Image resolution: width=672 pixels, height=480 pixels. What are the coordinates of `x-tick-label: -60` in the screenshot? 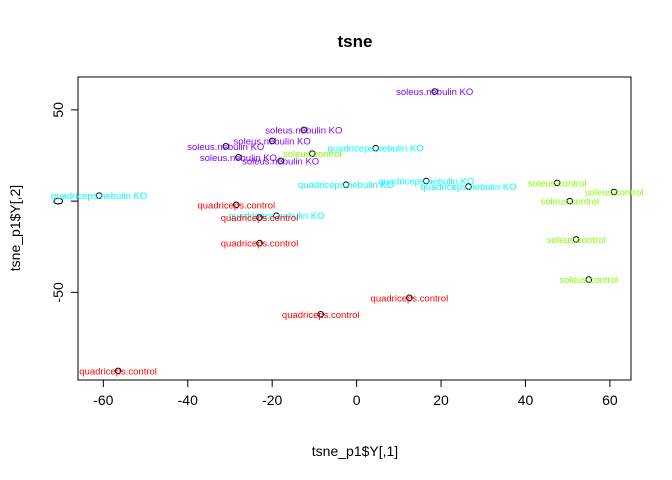 It's located at (103, 400).